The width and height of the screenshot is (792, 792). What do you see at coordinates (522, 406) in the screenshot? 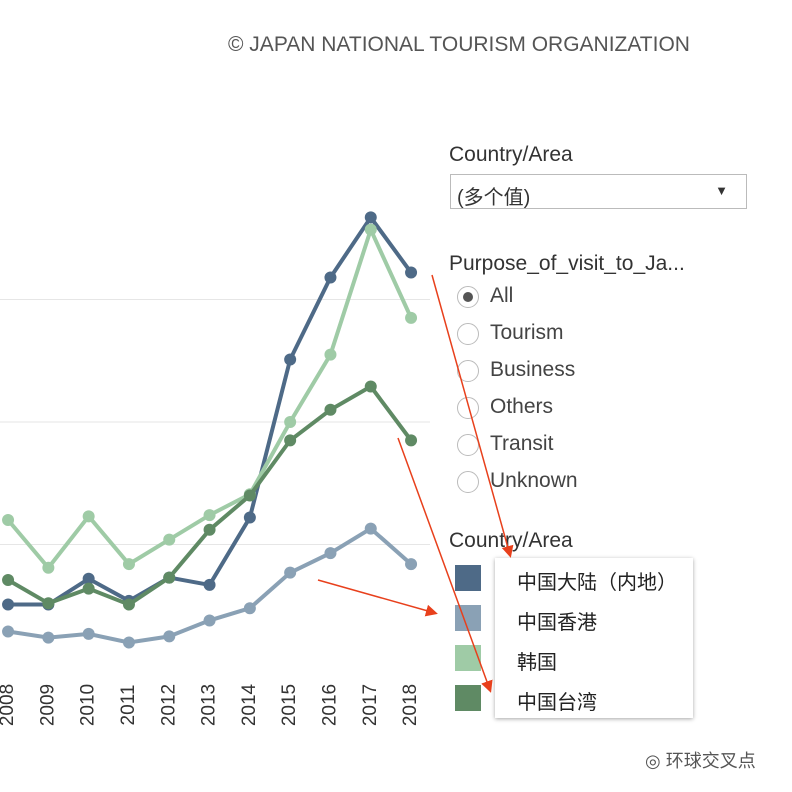
I see `radio-label: Others` at bounding box center [522, 406].